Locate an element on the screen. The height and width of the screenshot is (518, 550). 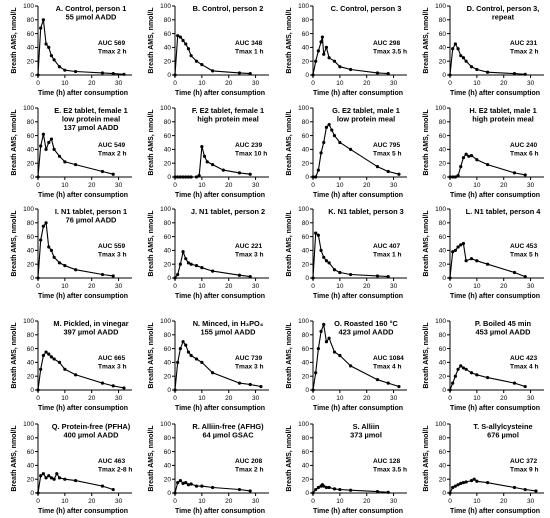
panel-title: 676 µmol is located at coordinates (503, 435).